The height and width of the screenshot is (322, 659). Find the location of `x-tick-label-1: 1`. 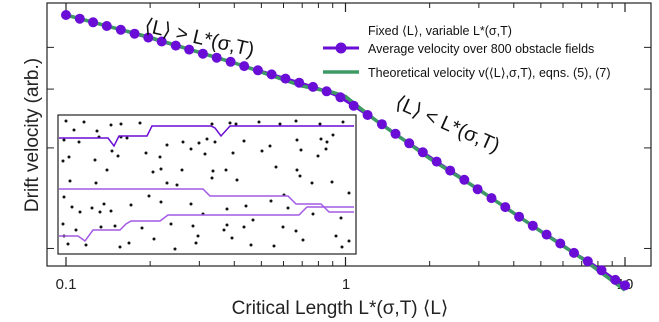

x-tick-label-1: 1 is located at coordinates (346, 284).